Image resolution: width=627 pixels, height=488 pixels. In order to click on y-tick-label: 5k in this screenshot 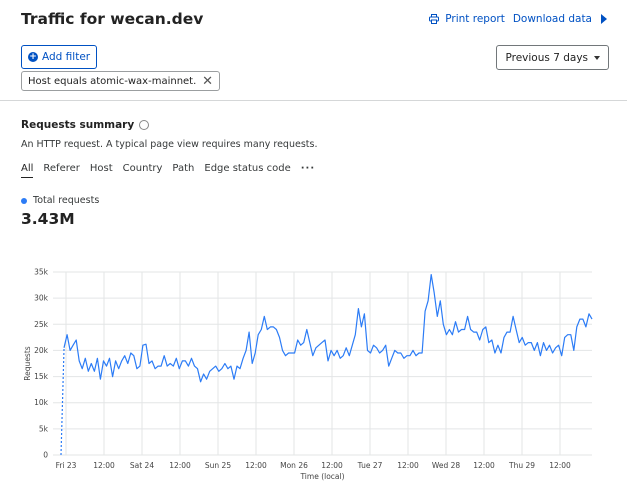, I will do `click(44, 428)`.